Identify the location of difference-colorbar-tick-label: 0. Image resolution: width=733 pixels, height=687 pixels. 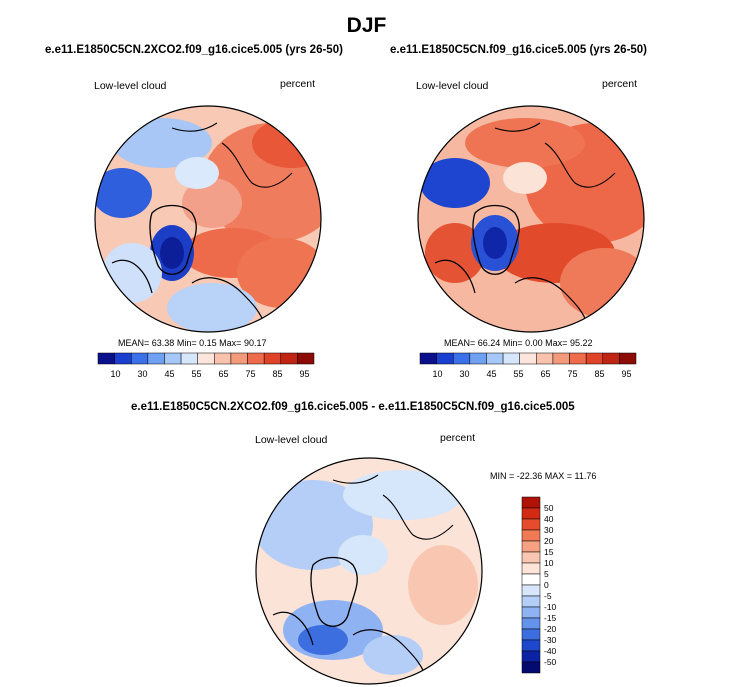
(546, 585).